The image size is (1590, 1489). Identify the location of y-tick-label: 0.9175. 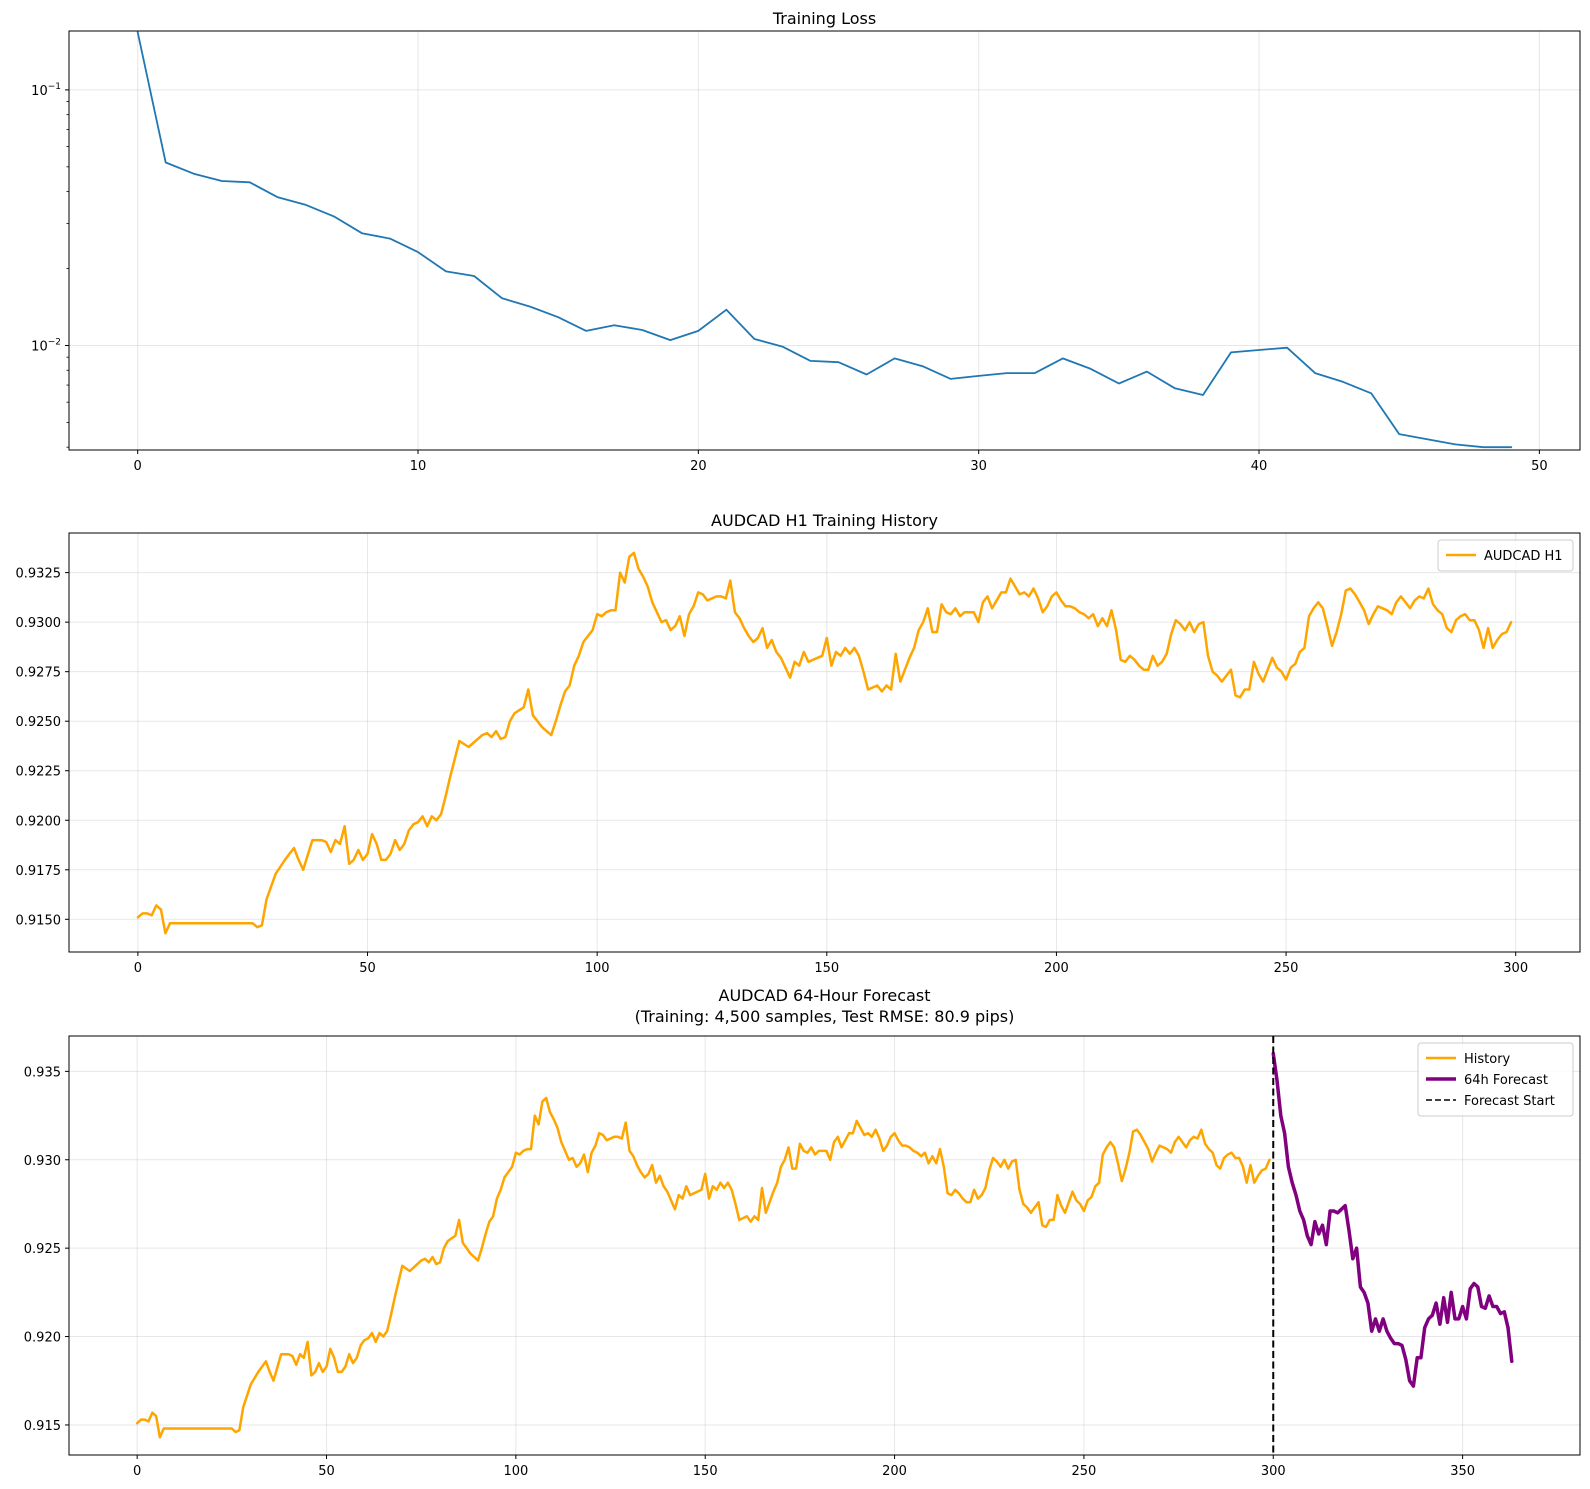
(39, 871).